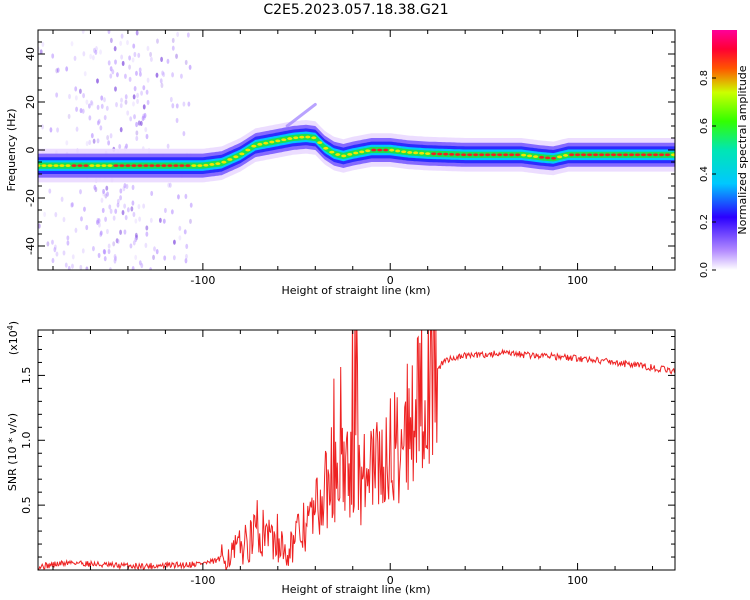 This screenshot has height=600, width=750. I want to click on snr-x-tick-label: 100, so click(577, 580).